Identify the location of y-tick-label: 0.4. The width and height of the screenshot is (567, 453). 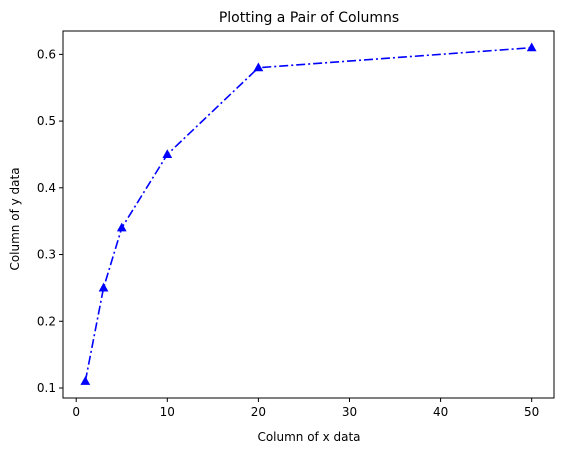
(46, 188).